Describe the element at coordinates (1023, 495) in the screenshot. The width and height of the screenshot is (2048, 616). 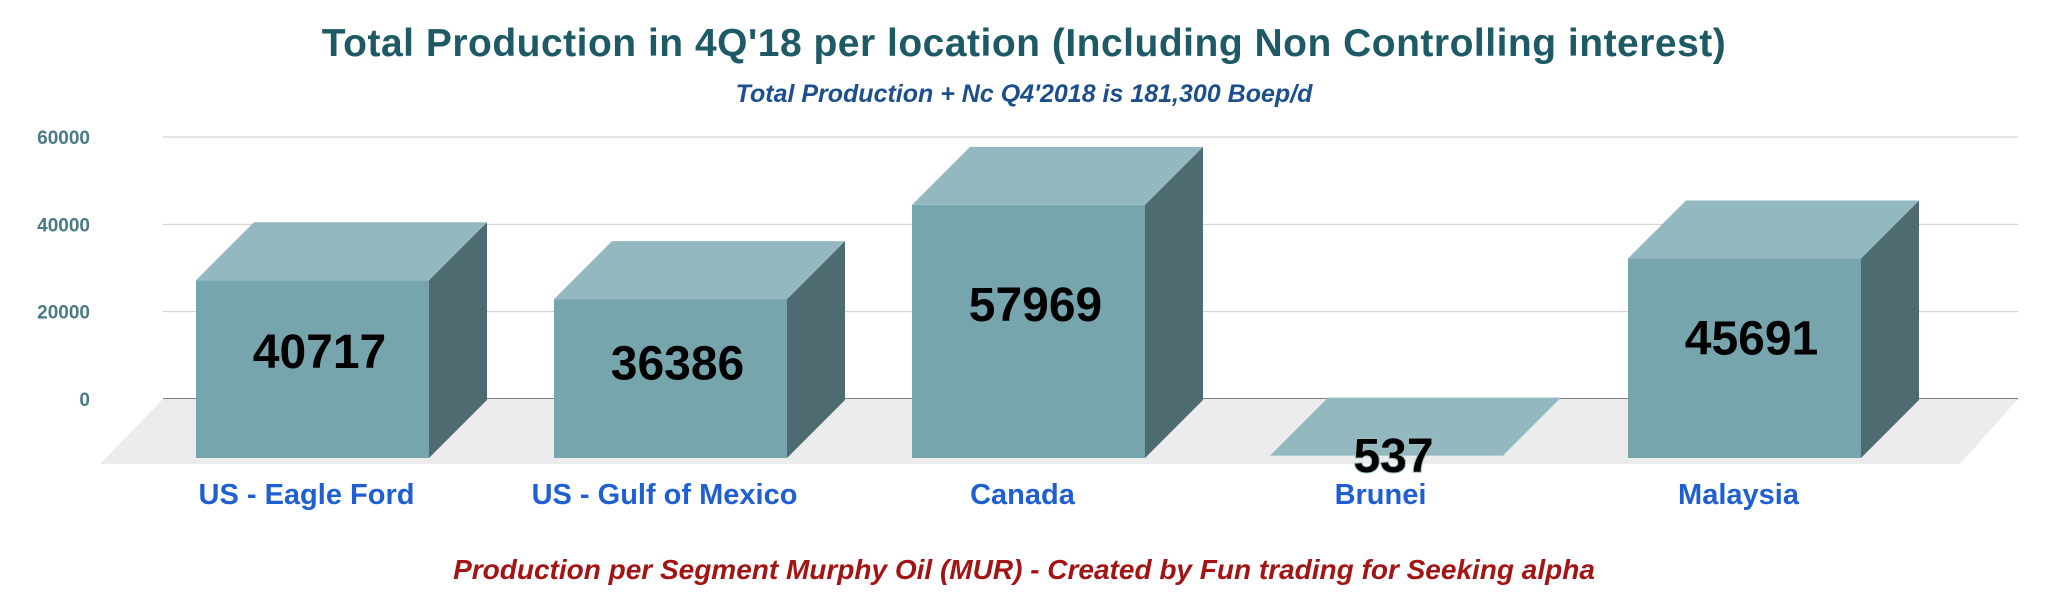
I see `category-label: Canada` at that location.